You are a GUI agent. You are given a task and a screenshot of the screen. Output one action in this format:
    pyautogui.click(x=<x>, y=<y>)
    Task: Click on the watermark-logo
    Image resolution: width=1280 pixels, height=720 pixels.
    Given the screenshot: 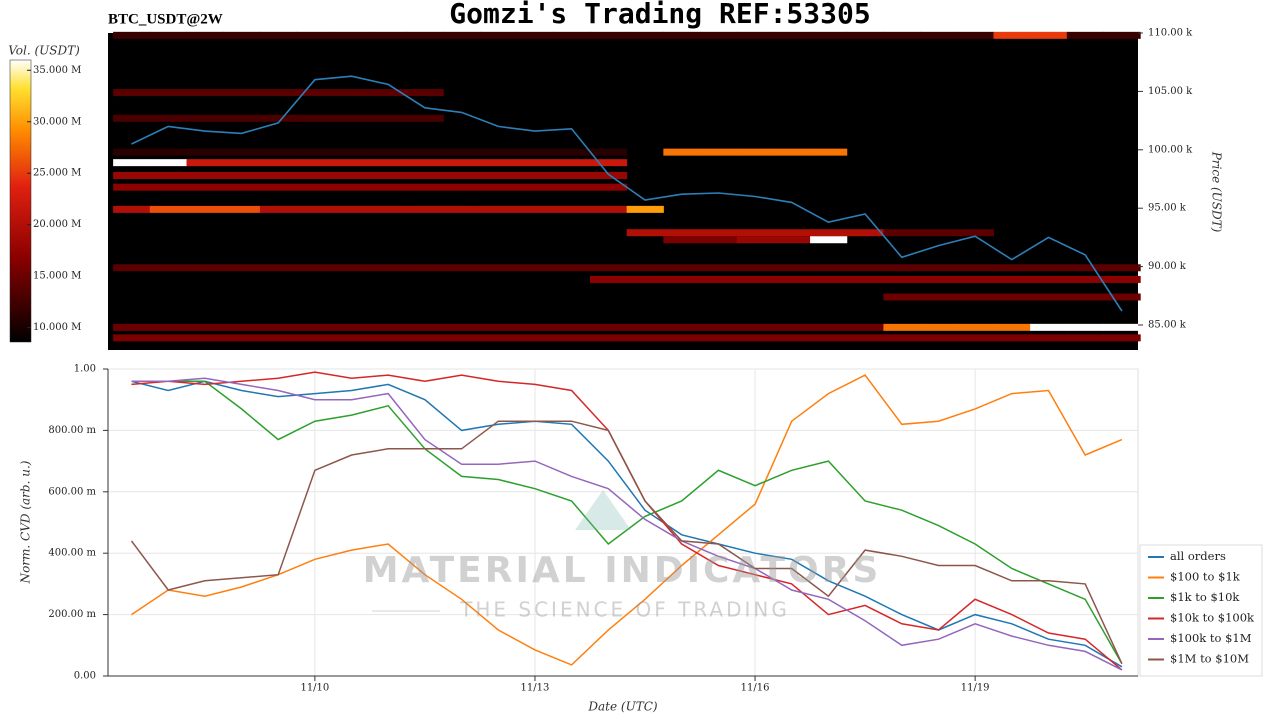 What is the action you would take?
    pyautogui.click(x=603, y=480)
    